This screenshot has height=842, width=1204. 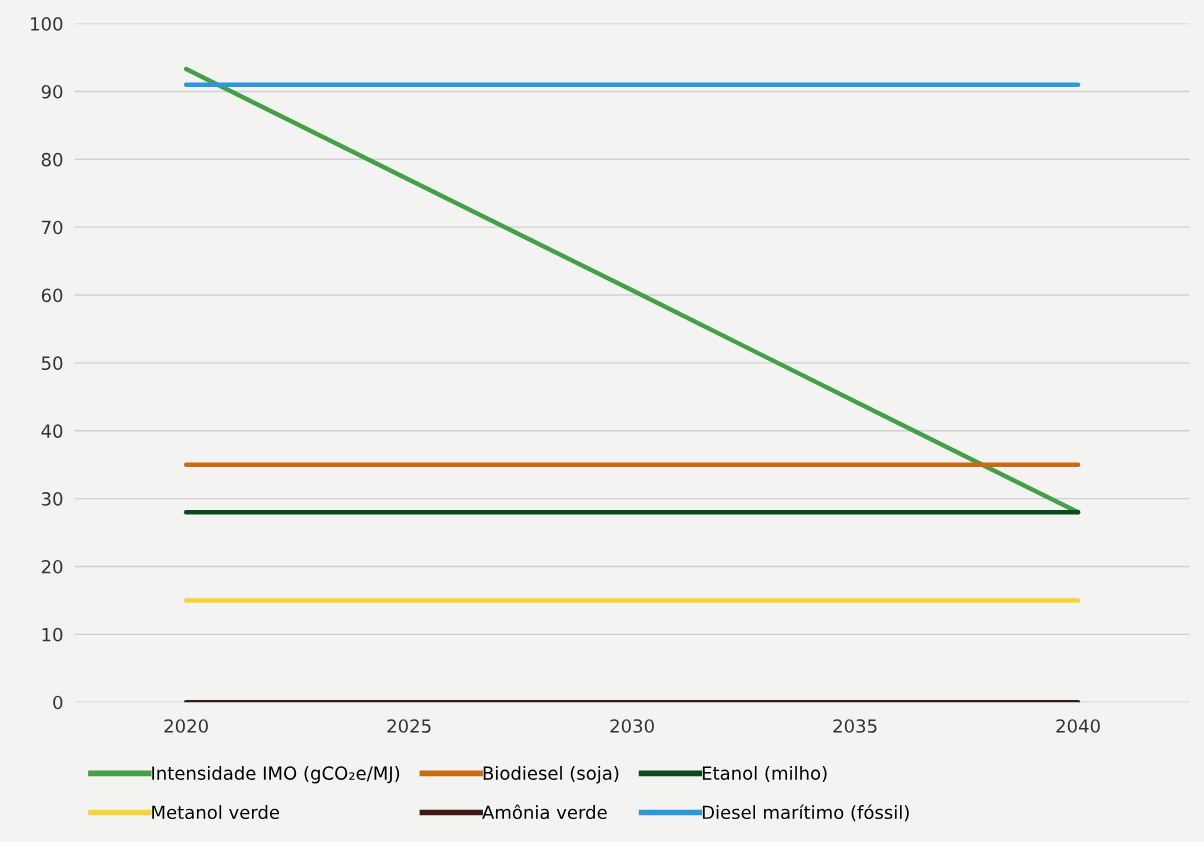 I want to click on y-tick-label: 70, so click(x=52, y=227).